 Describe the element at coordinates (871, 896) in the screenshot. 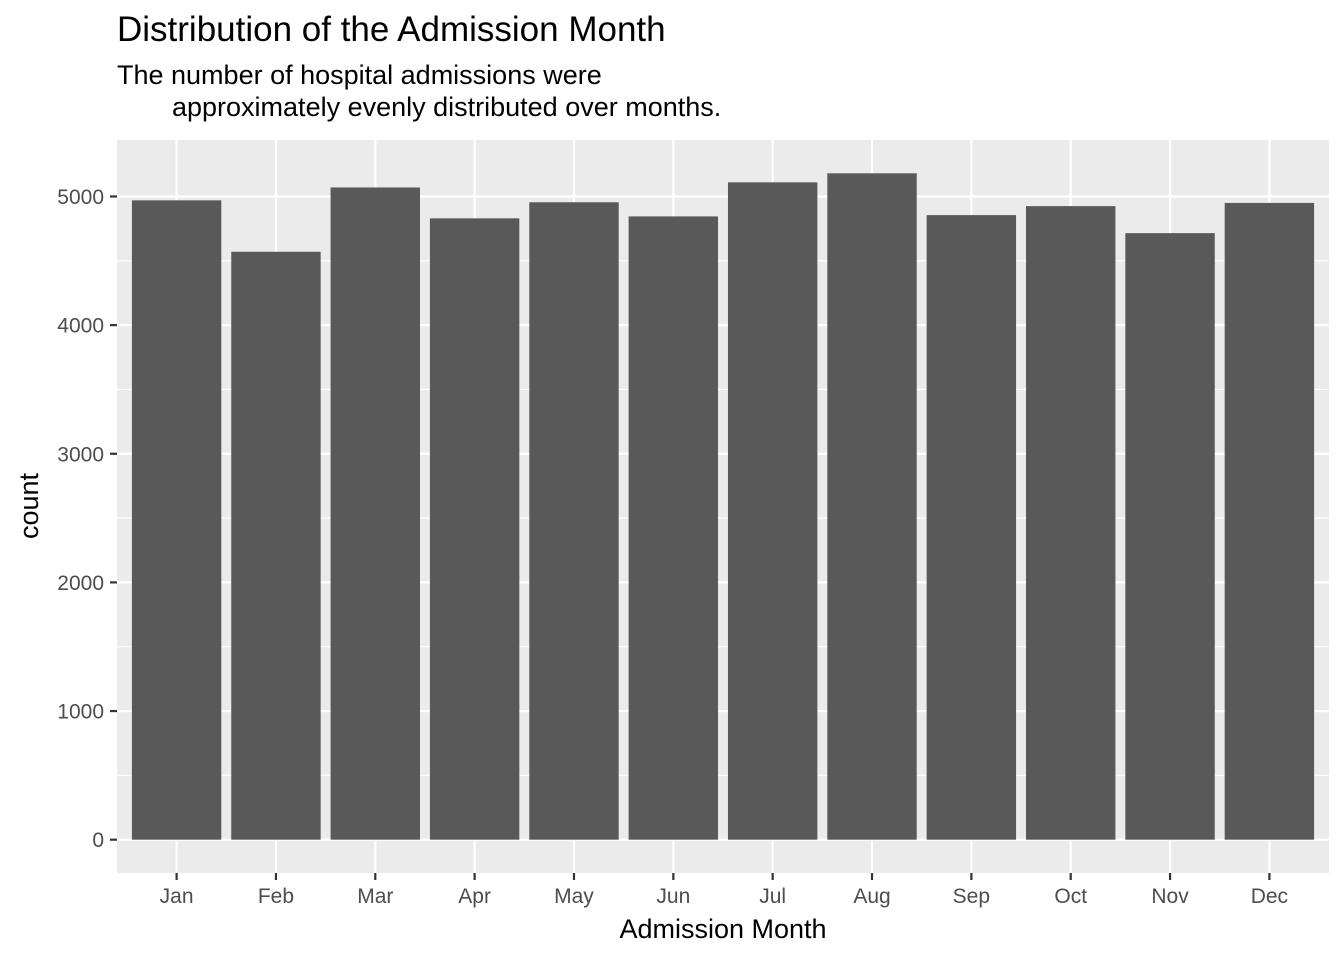

I see `x-tick-label: Aug` at that location.